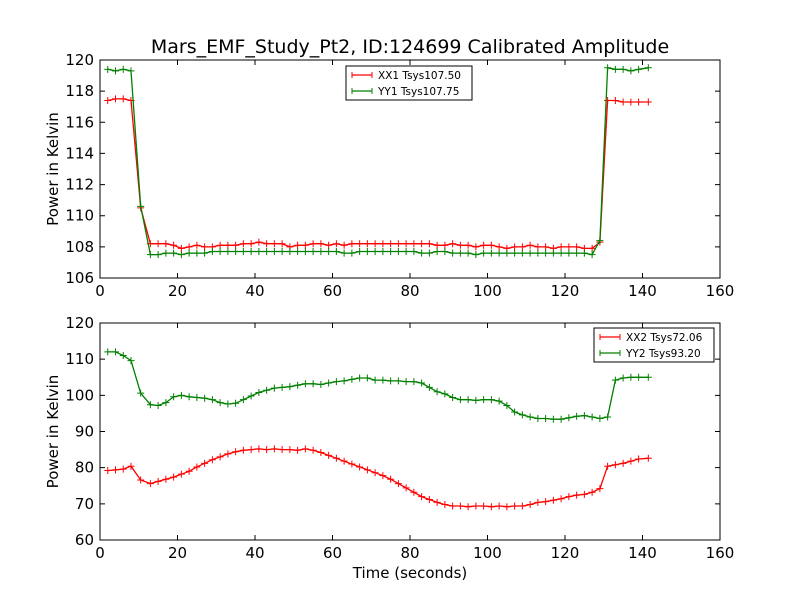  What do you see at coordinates (84, 432) in the screenshot?
I see `y-tick-label: 90` at bounding box center [84, 432].